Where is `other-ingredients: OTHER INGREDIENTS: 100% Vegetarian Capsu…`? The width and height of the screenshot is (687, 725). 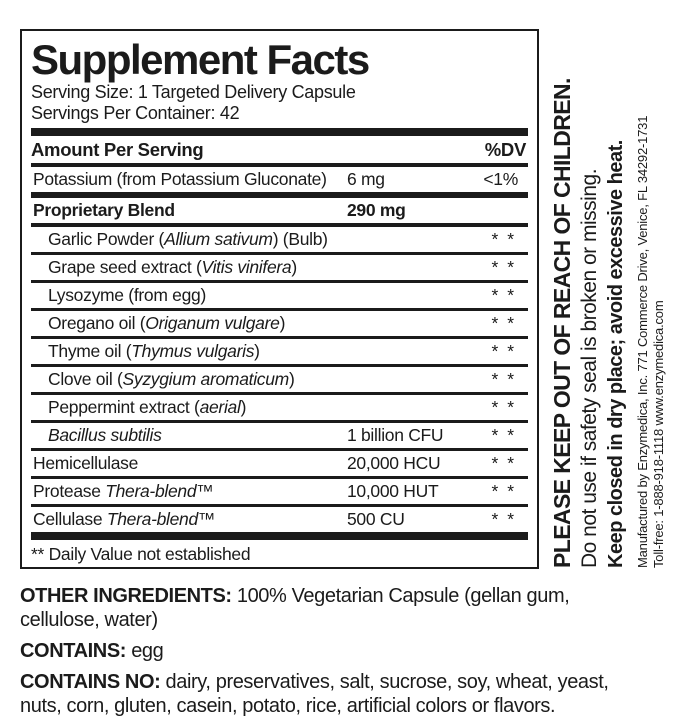
other-ingredients: OTHER INGREDIENTS: 100% Vegetarian Capsu… is located at coordinates (351, 608).